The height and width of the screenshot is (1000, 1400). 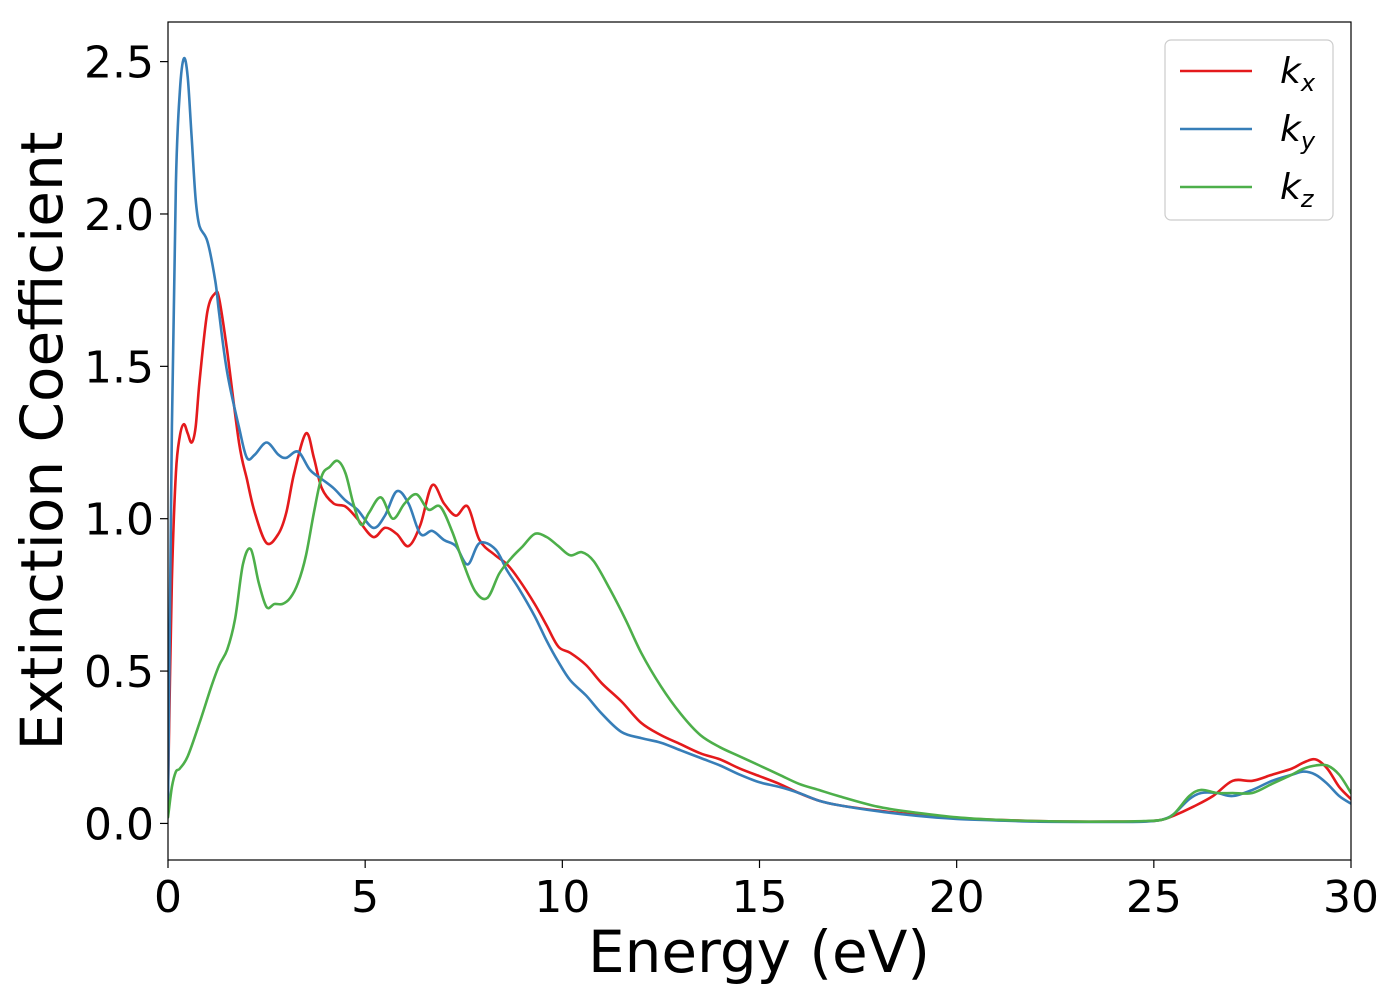 What do you see at coordinates (119, 367) in the screenshot?
I see `y-tick-label: 1.5` at bounding box center [119, 367].